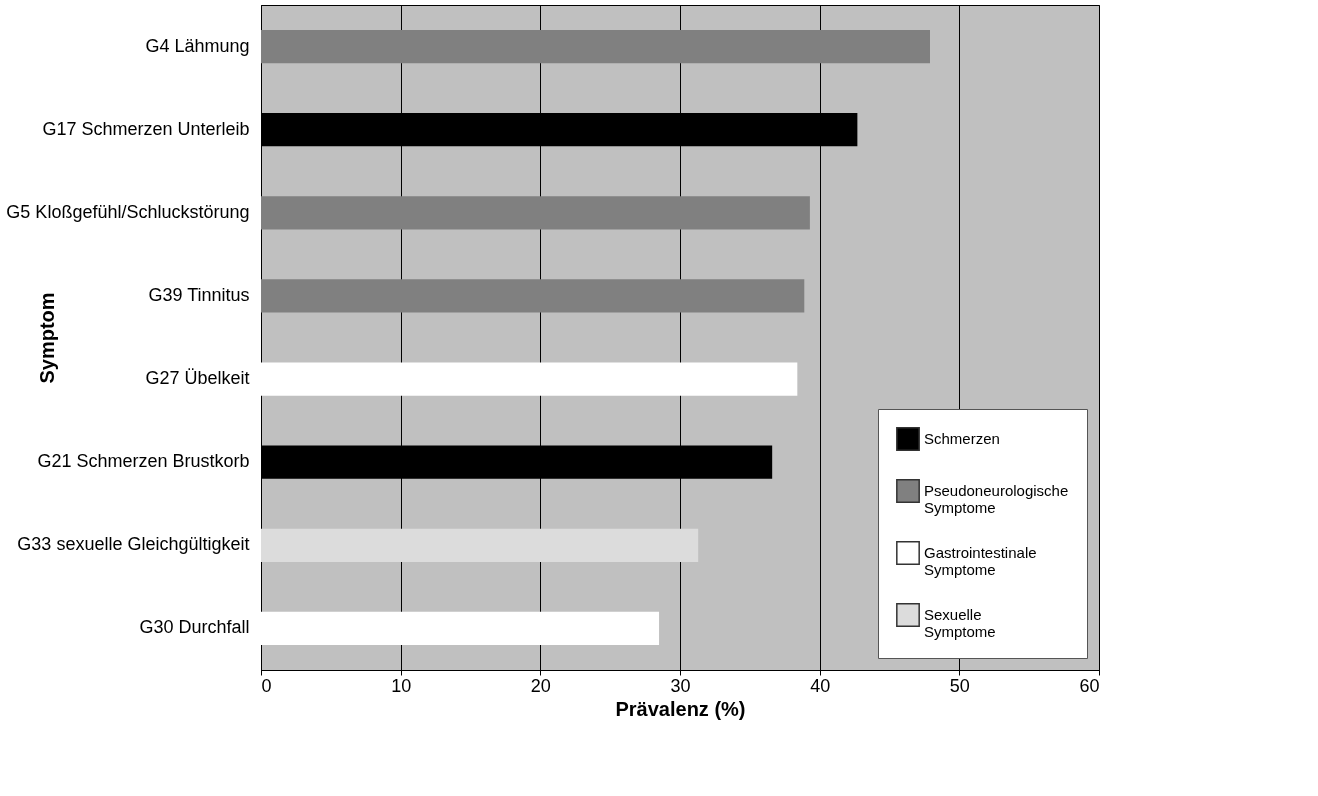  What do you see at coordinates (143, 461) in the screenshot?
I see `y-tick-label: G21 Schmerzen Brustkorb` at bounding box center [143, 461].